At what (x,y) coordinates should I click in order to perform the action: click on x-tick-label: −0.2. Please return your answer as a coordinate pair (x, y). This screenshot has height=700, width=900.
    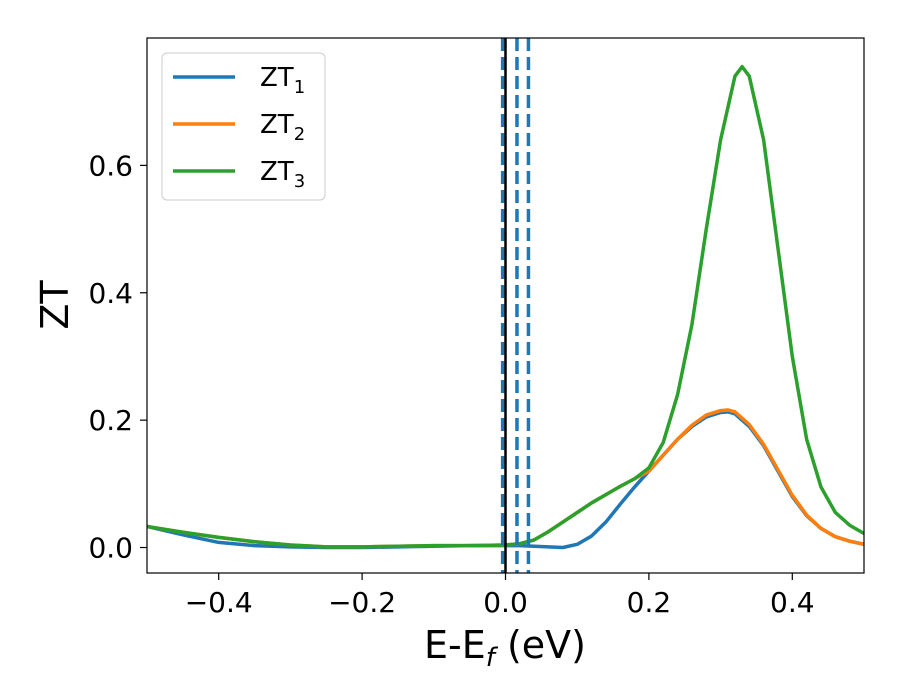
    Looking at the image, I should click on (362, 602).